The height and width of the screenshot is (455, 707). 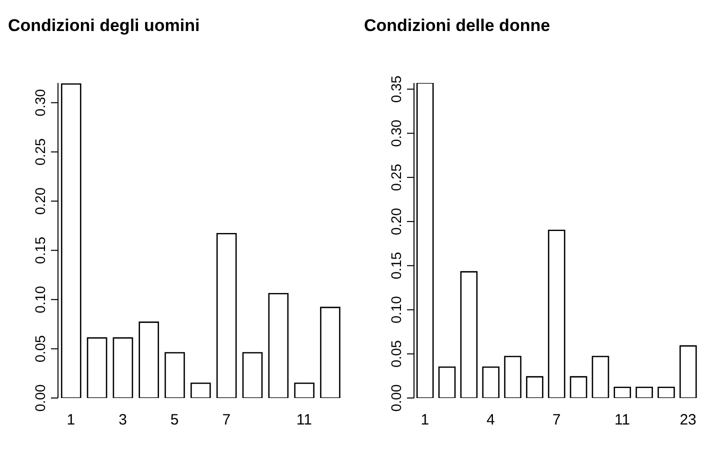 I want to click on y-tick-label: 0.35, so click(x=396, y=89).